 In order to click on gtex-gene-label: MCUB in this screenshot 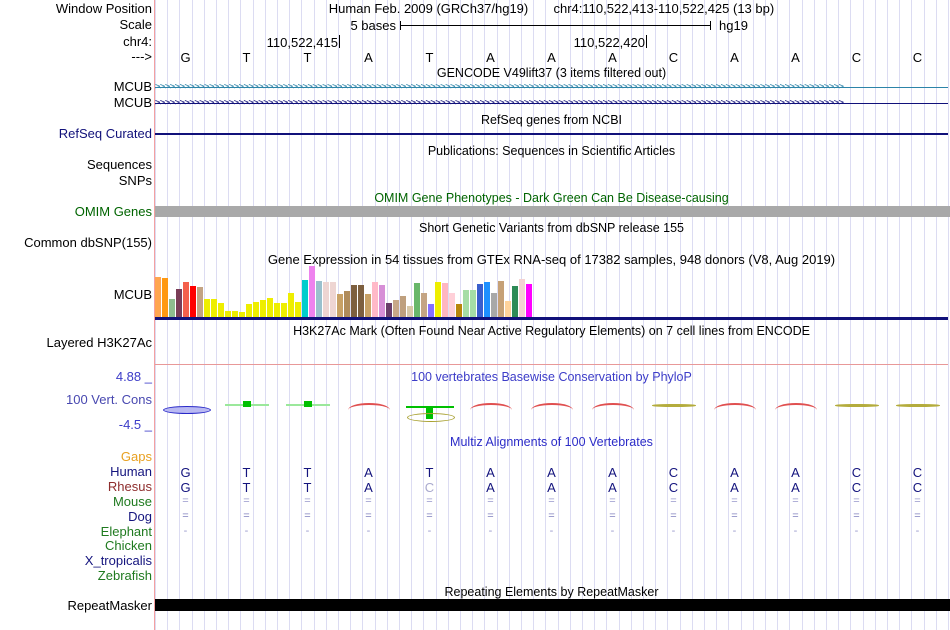, I will do `click(132, 294)`.